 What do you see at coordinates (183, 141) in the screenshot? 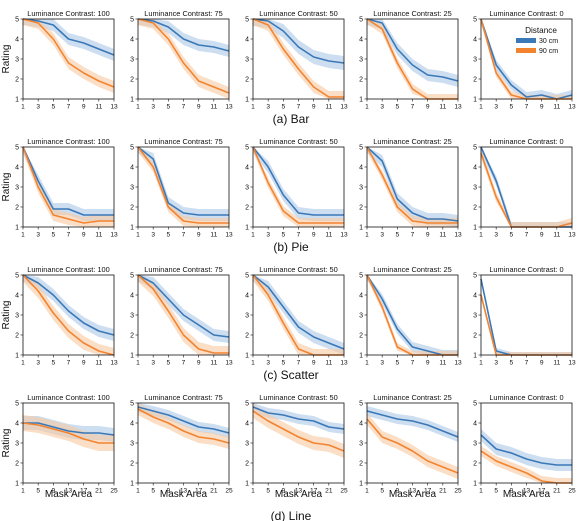
I see `panel-title: Luminance Contrast: 75` at bounding box center [183, 141].